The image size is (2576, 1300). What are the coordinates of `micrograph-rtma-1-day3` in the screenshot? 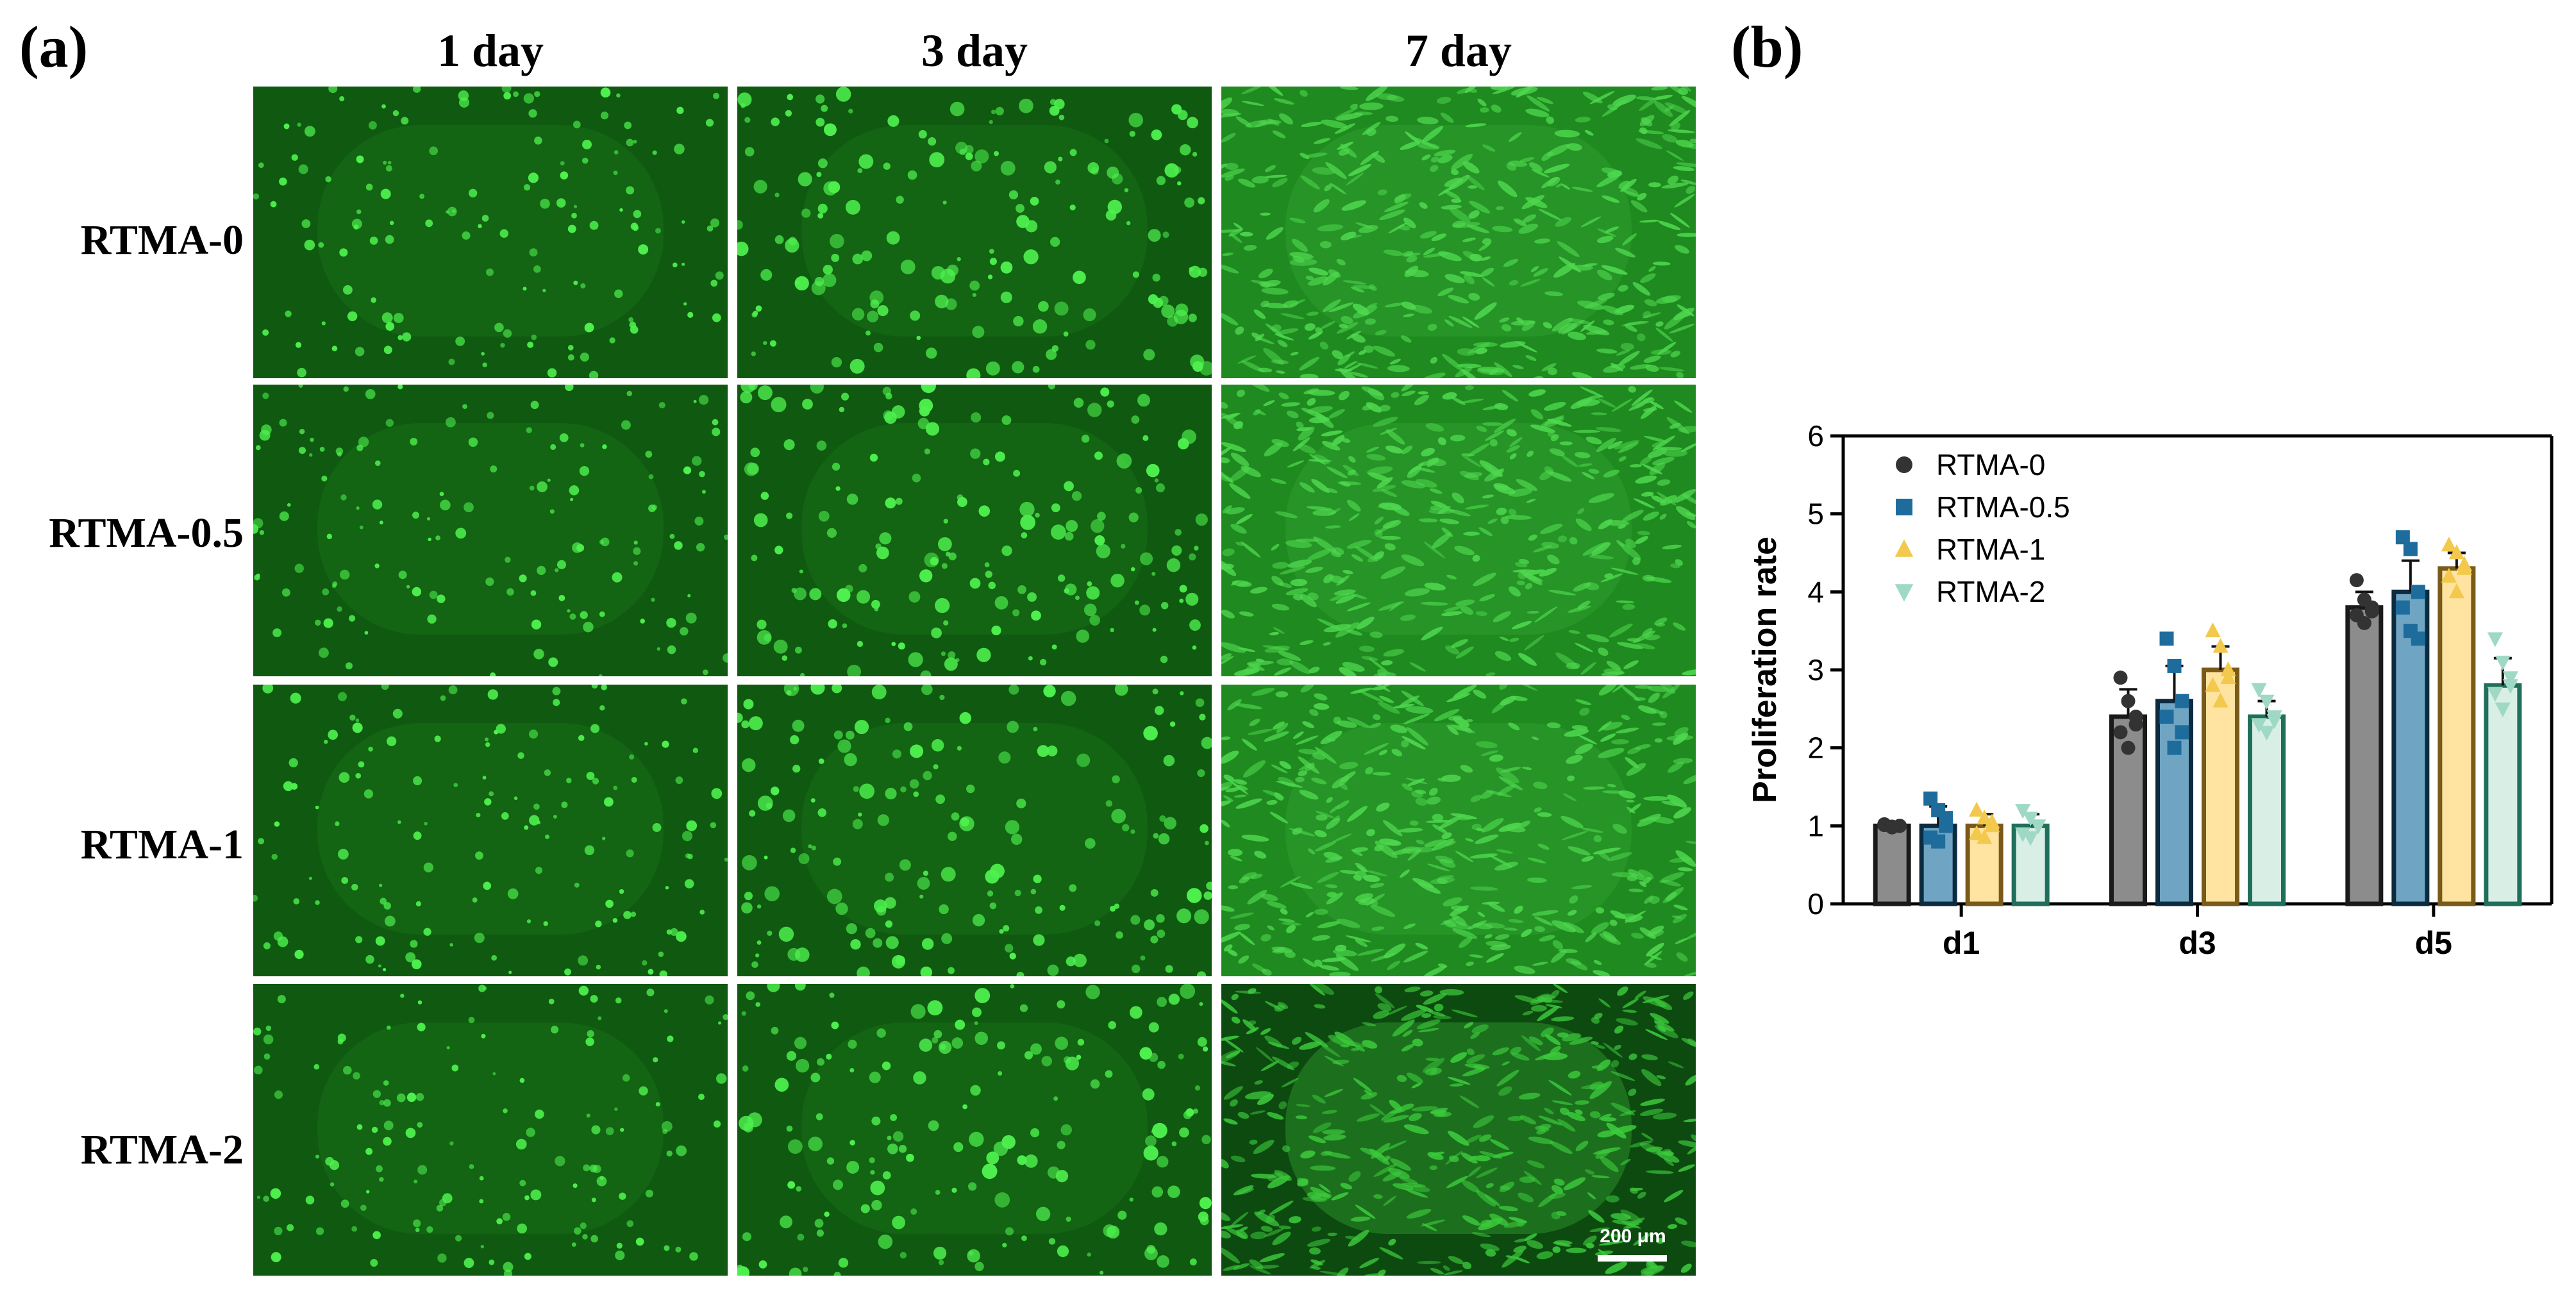 It's located at (974, 831).